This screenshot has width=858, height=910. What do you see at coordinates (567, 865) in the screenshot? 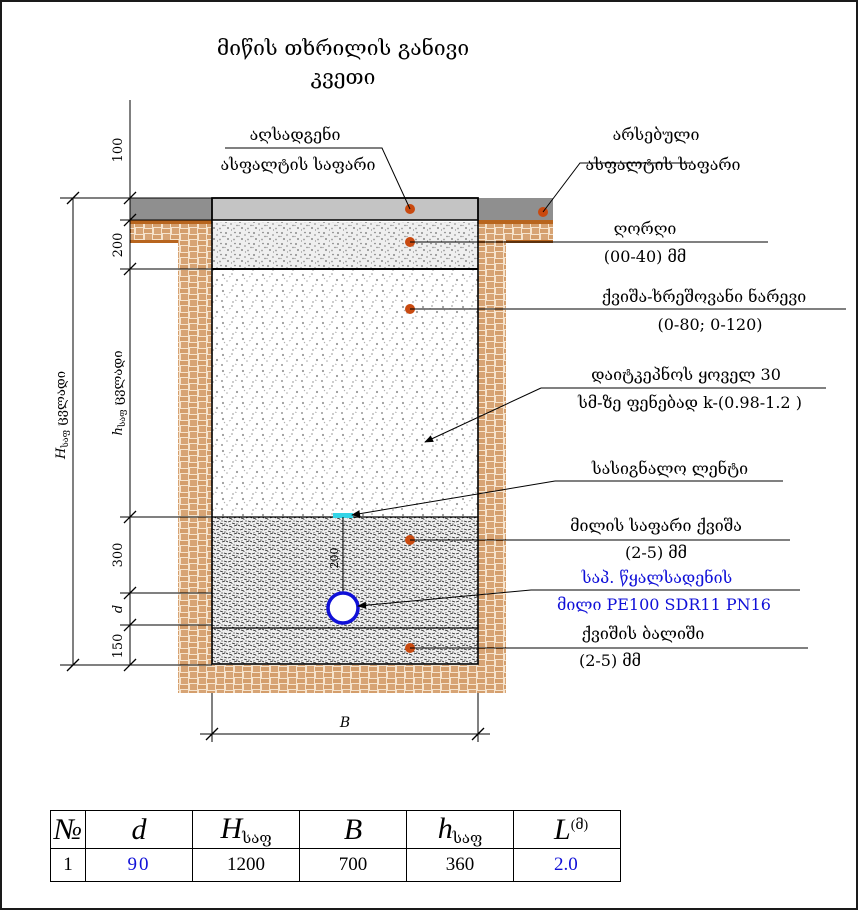
I see `cell-L: 2.0` at bounding box center [567, 865].